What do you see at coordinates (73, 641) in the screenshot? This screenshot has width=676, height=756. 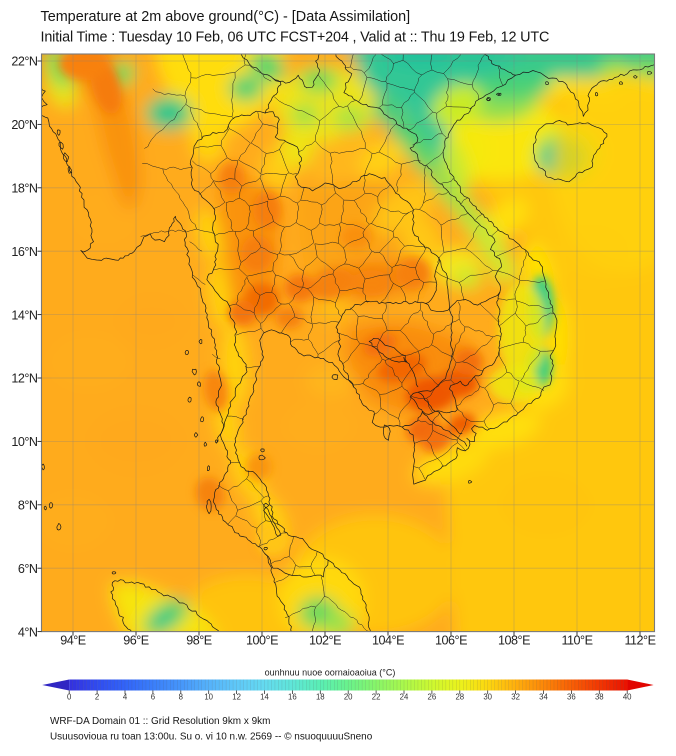 I see `svg-text: 94°E` at bounding box center [73, 641].